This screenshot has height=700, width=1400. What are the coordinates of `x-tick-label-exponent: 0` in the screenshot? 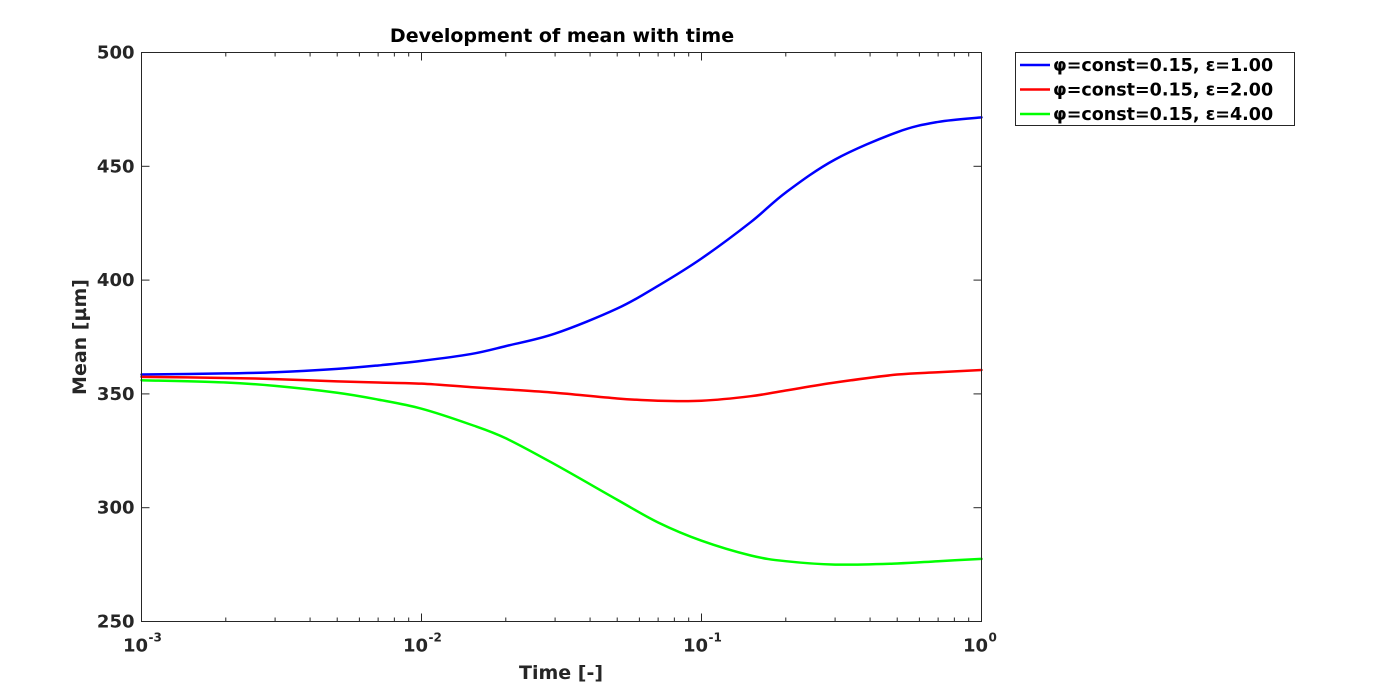 It's located at (993, 638).